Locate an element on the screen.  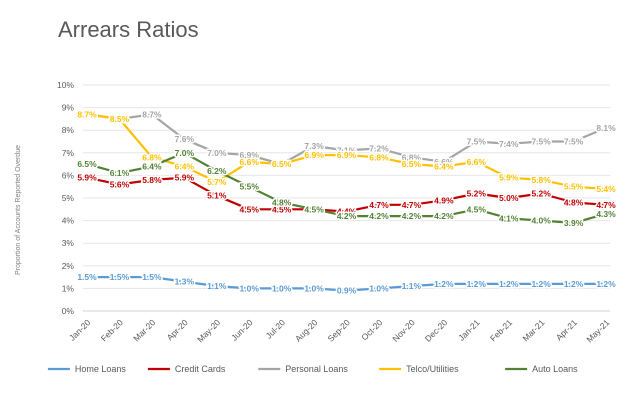
x-tick-label: Sep-20 is located at coordinates (338, 330).